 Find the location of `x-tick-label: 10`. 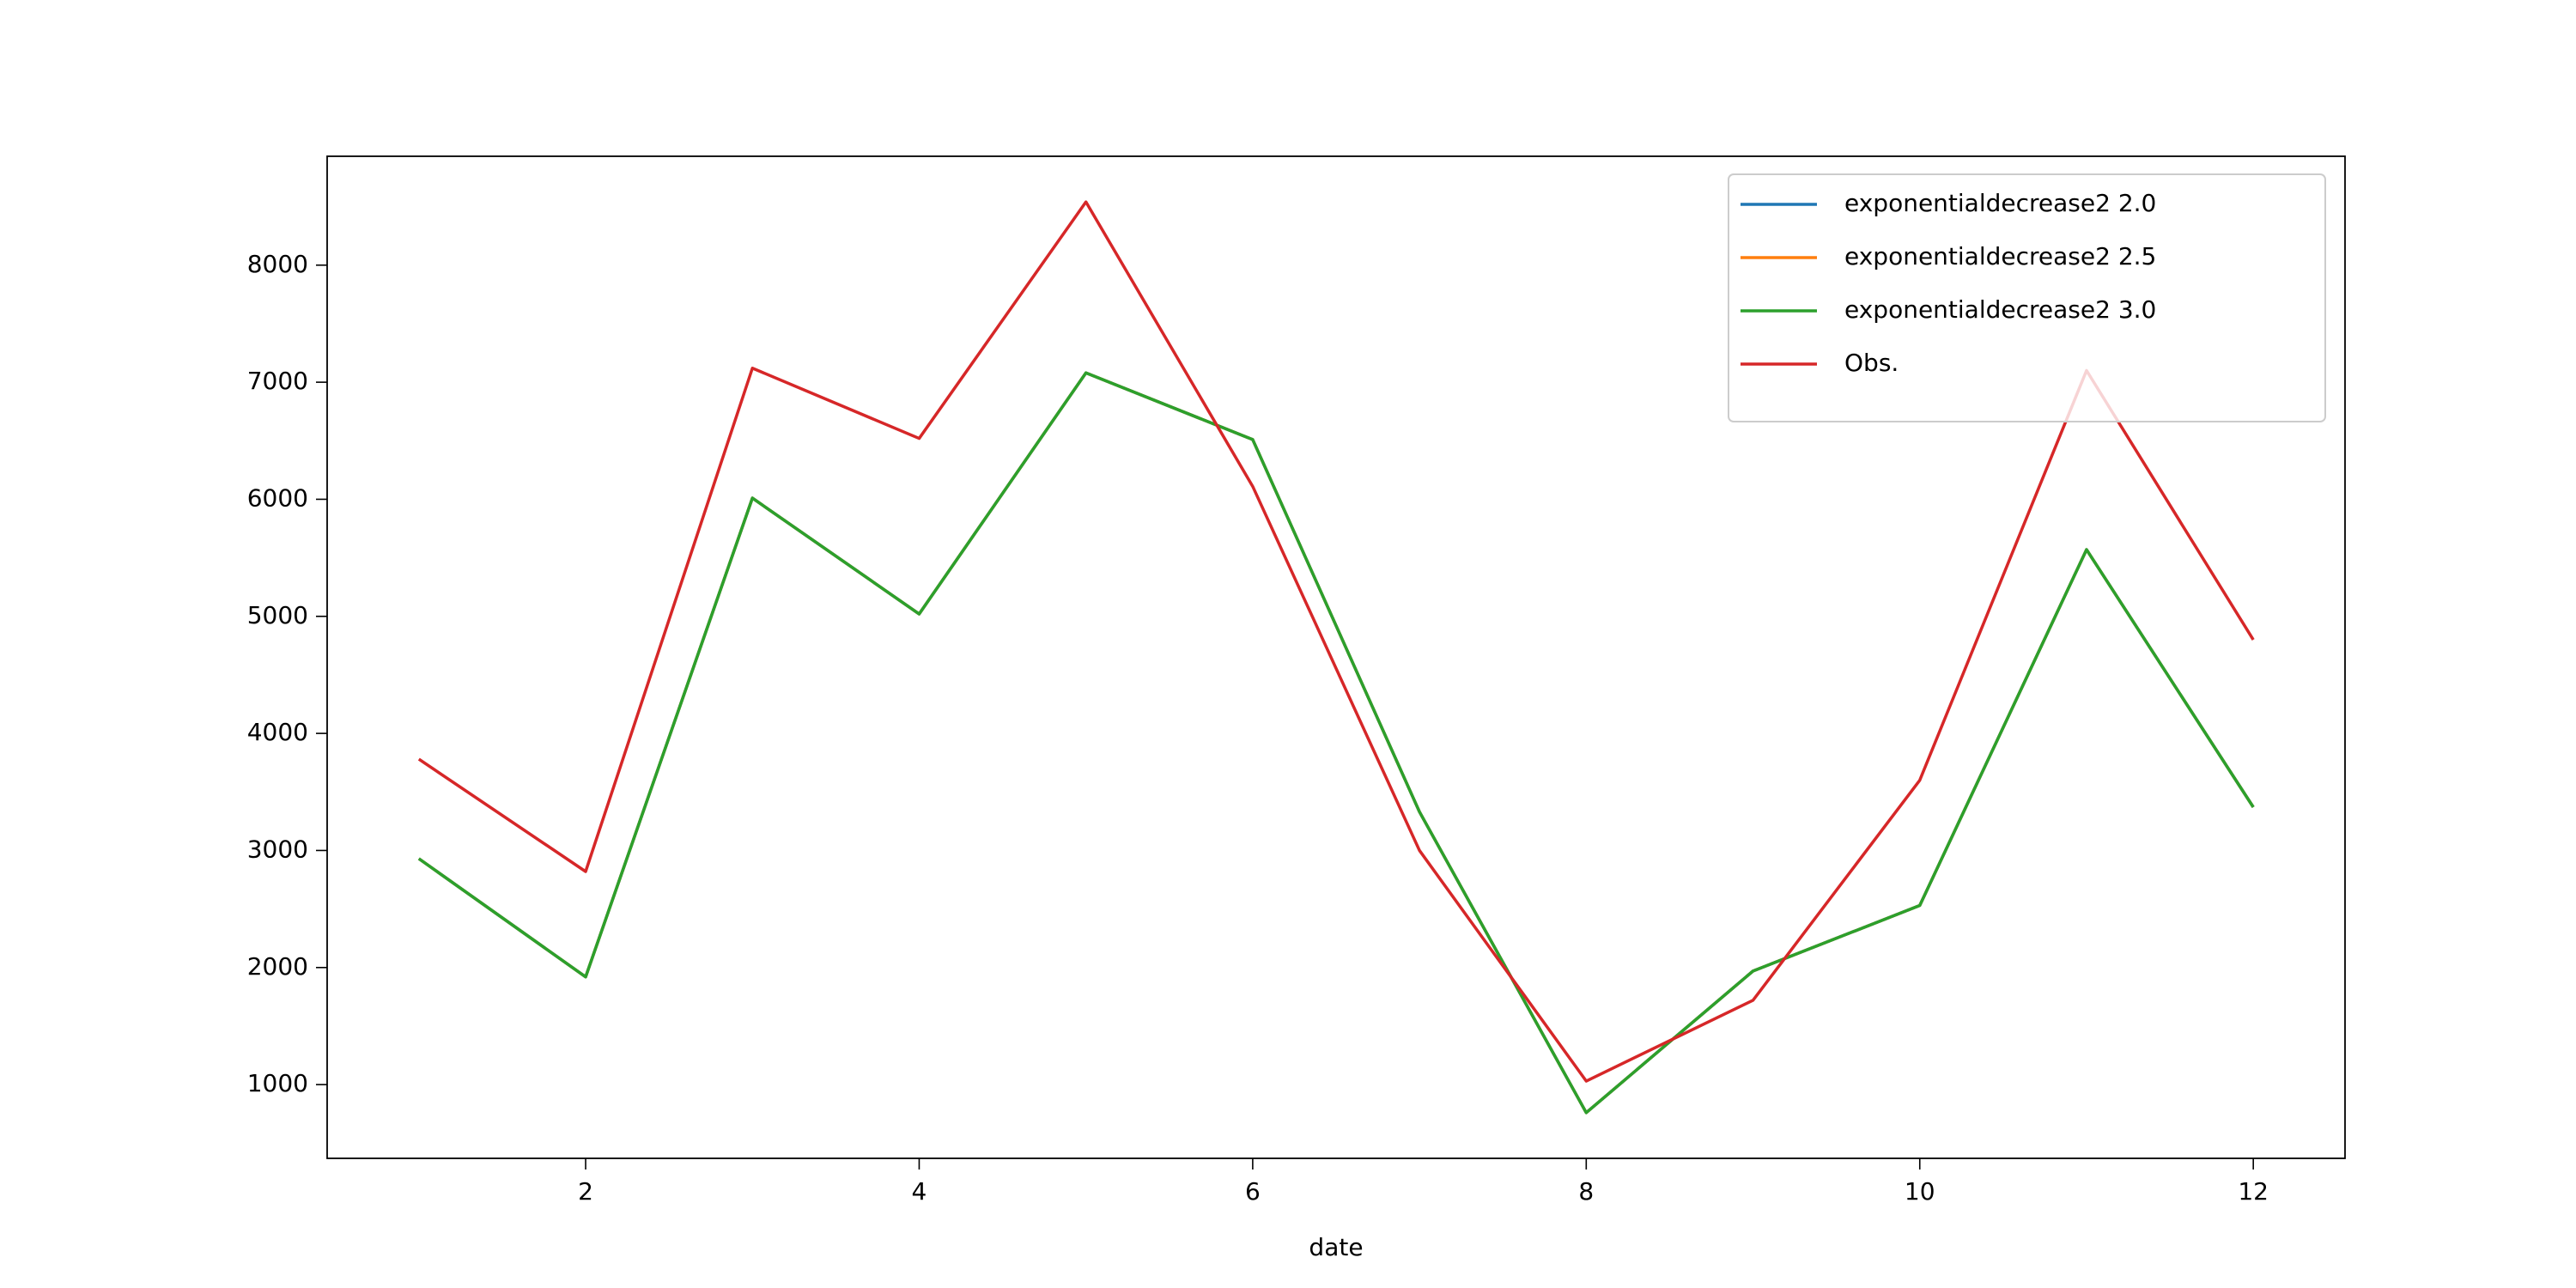

x-tick-label: 10 is located at coordinates (1920, 1191).